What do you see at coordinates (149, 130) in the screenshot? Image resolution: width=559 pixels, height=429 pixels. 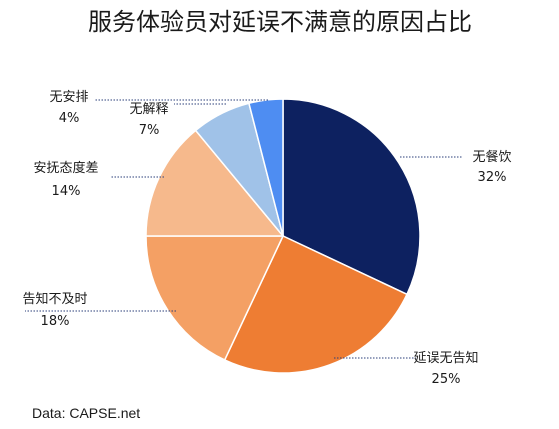 I see `slice-label-value-5: 7%` at bounding box center [149, 130].